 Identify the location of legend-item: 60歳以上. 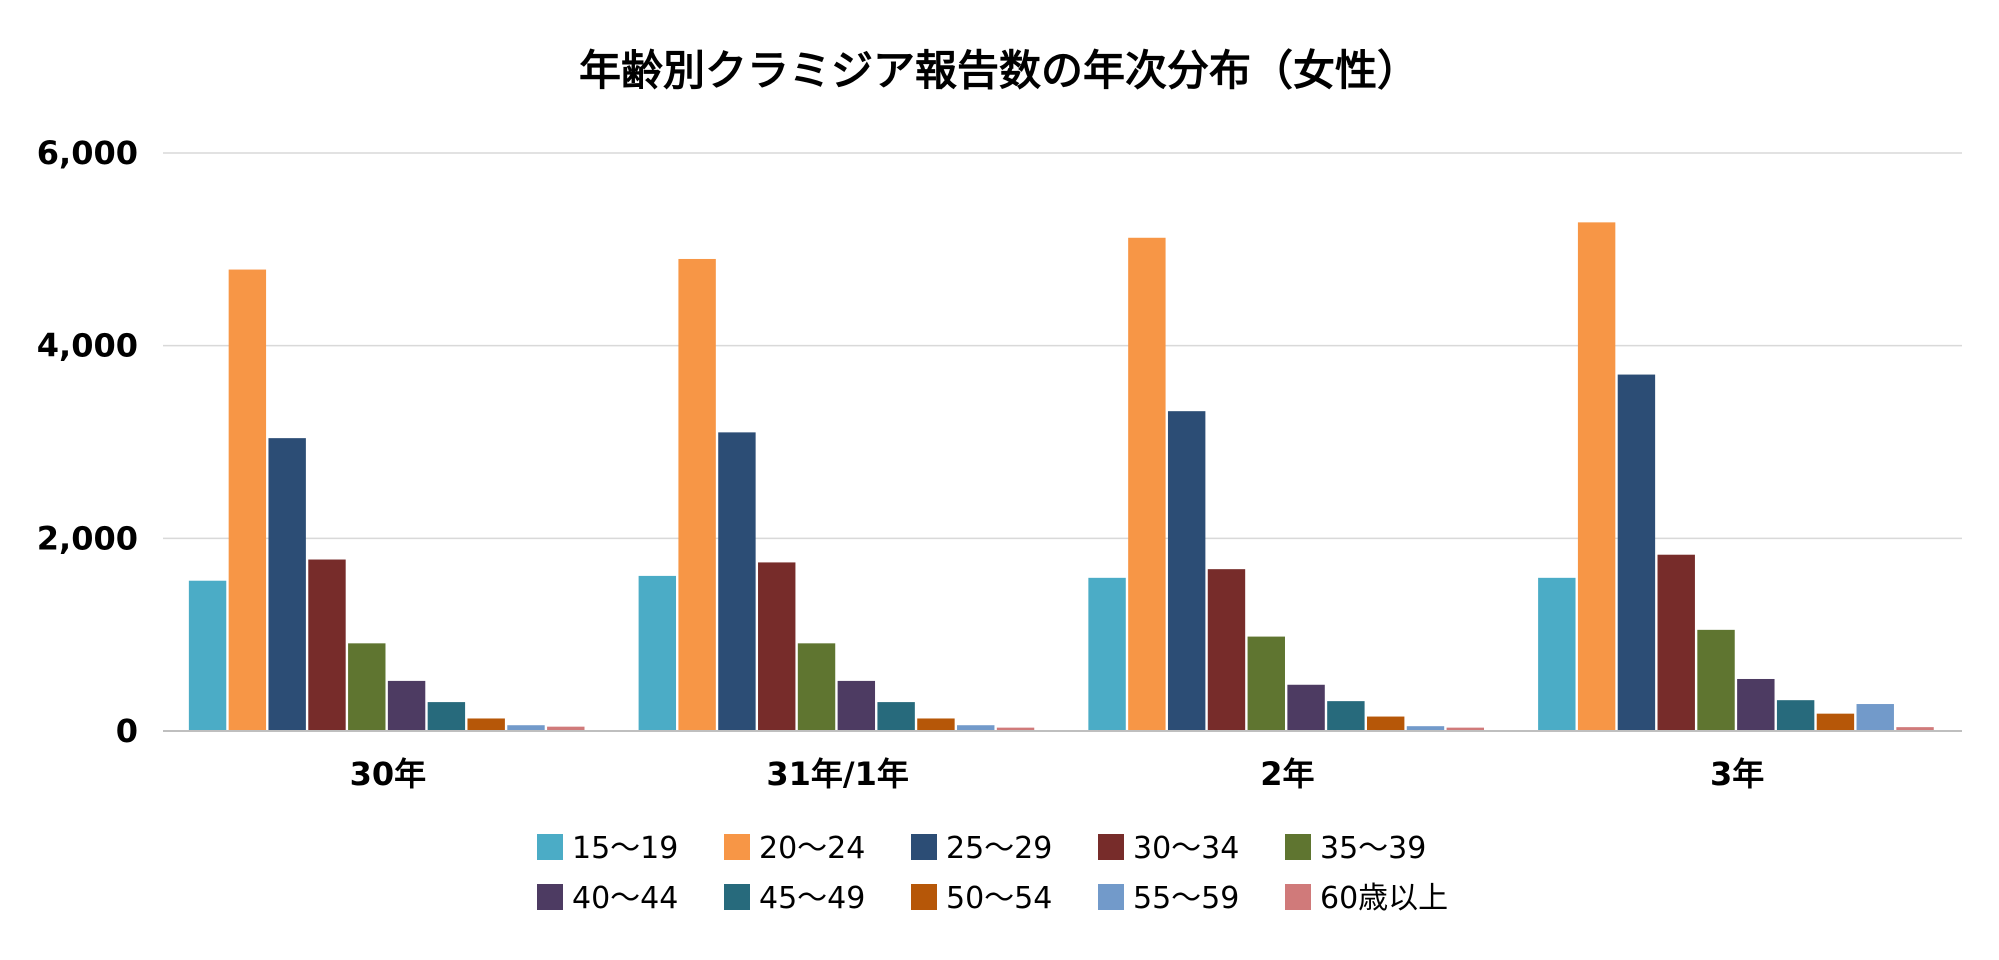
(1366, 898).